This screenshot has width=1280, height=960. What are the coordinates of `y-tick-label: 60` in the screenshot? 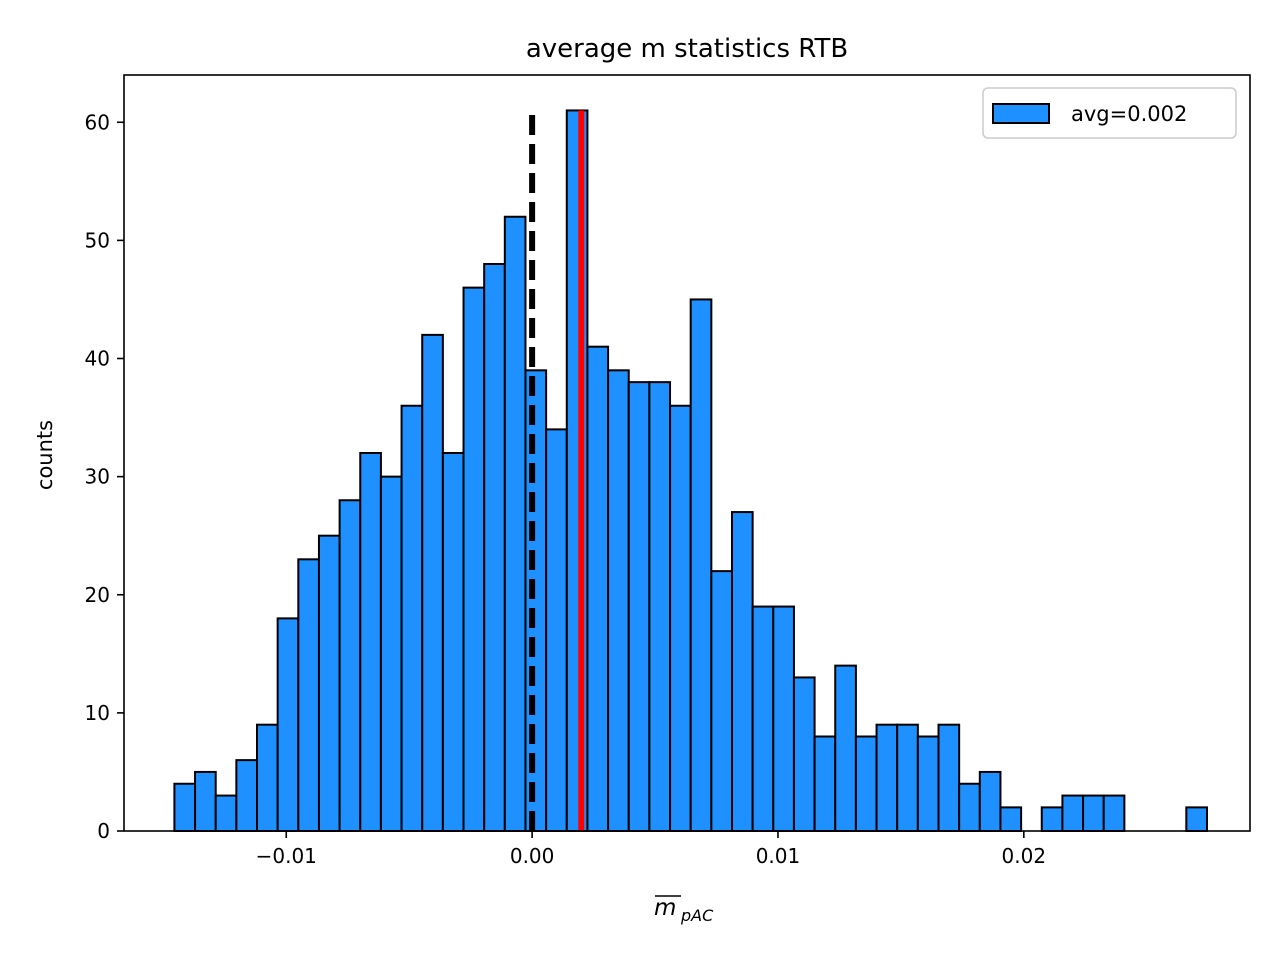 It's located at (97, 122).